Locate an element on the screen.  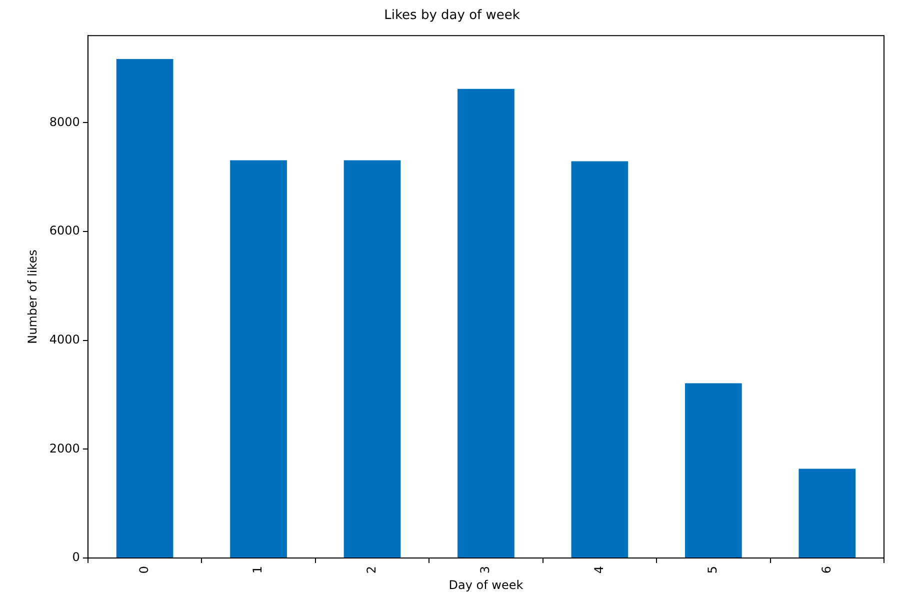
y-tick-label: 4000 is located at coordinates (64, 339).